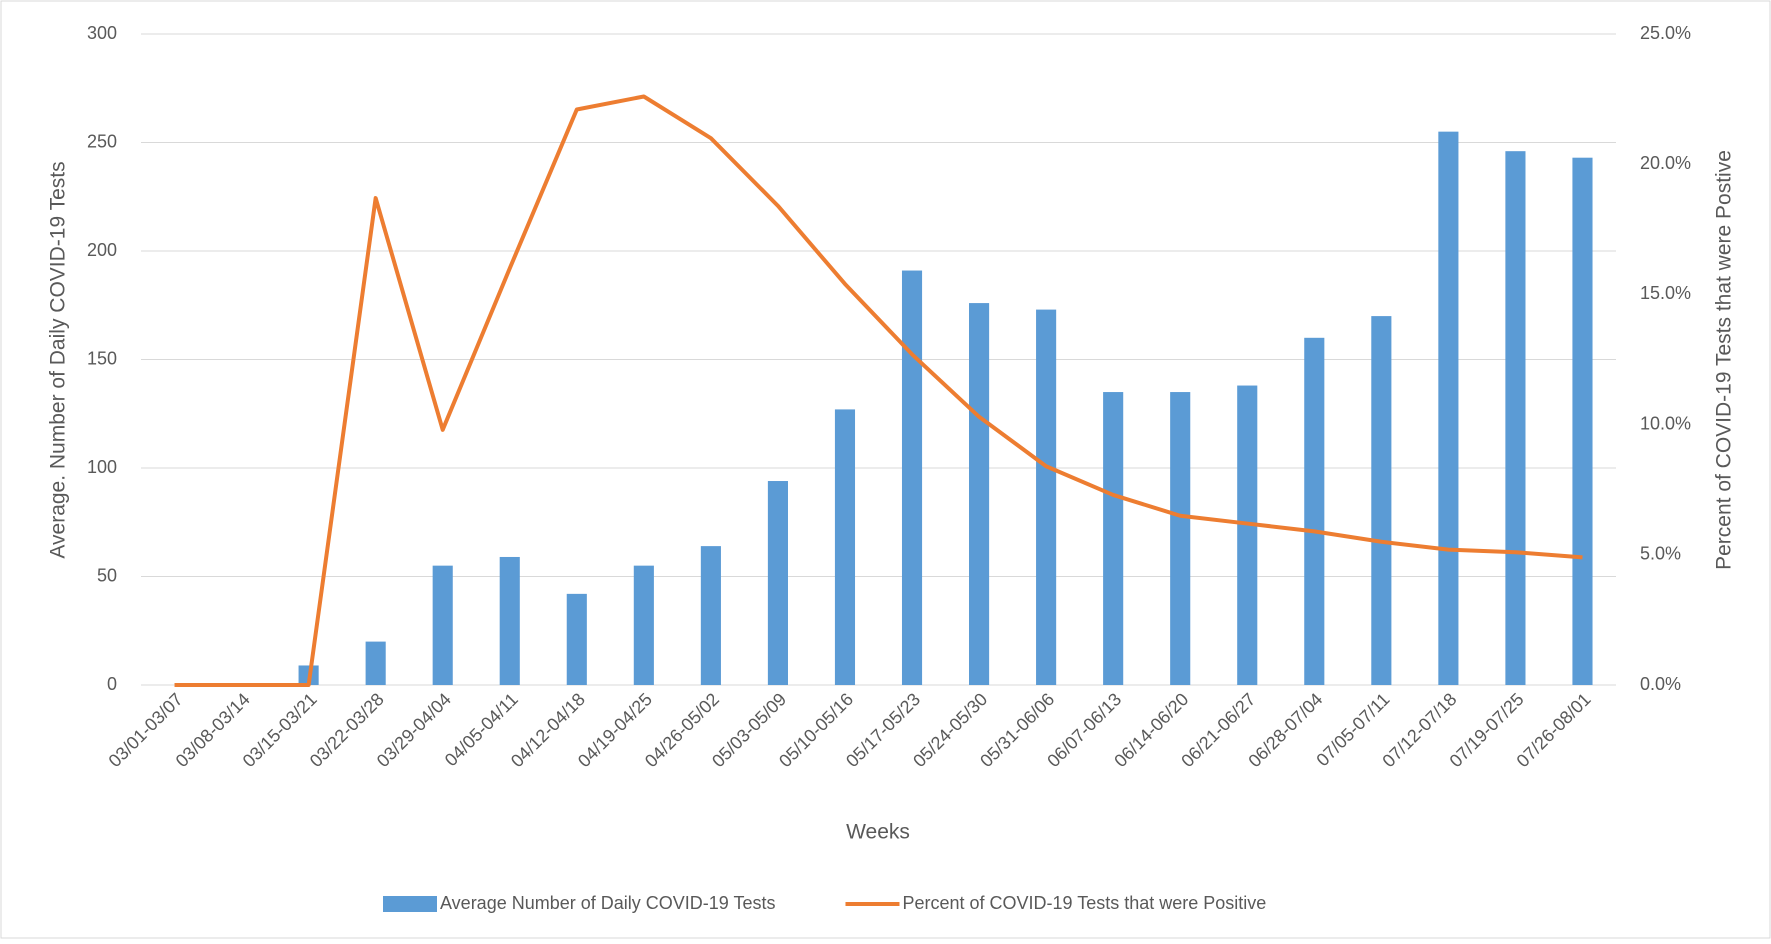  I want to click on y-tick-label: 150, so click(102, 358).